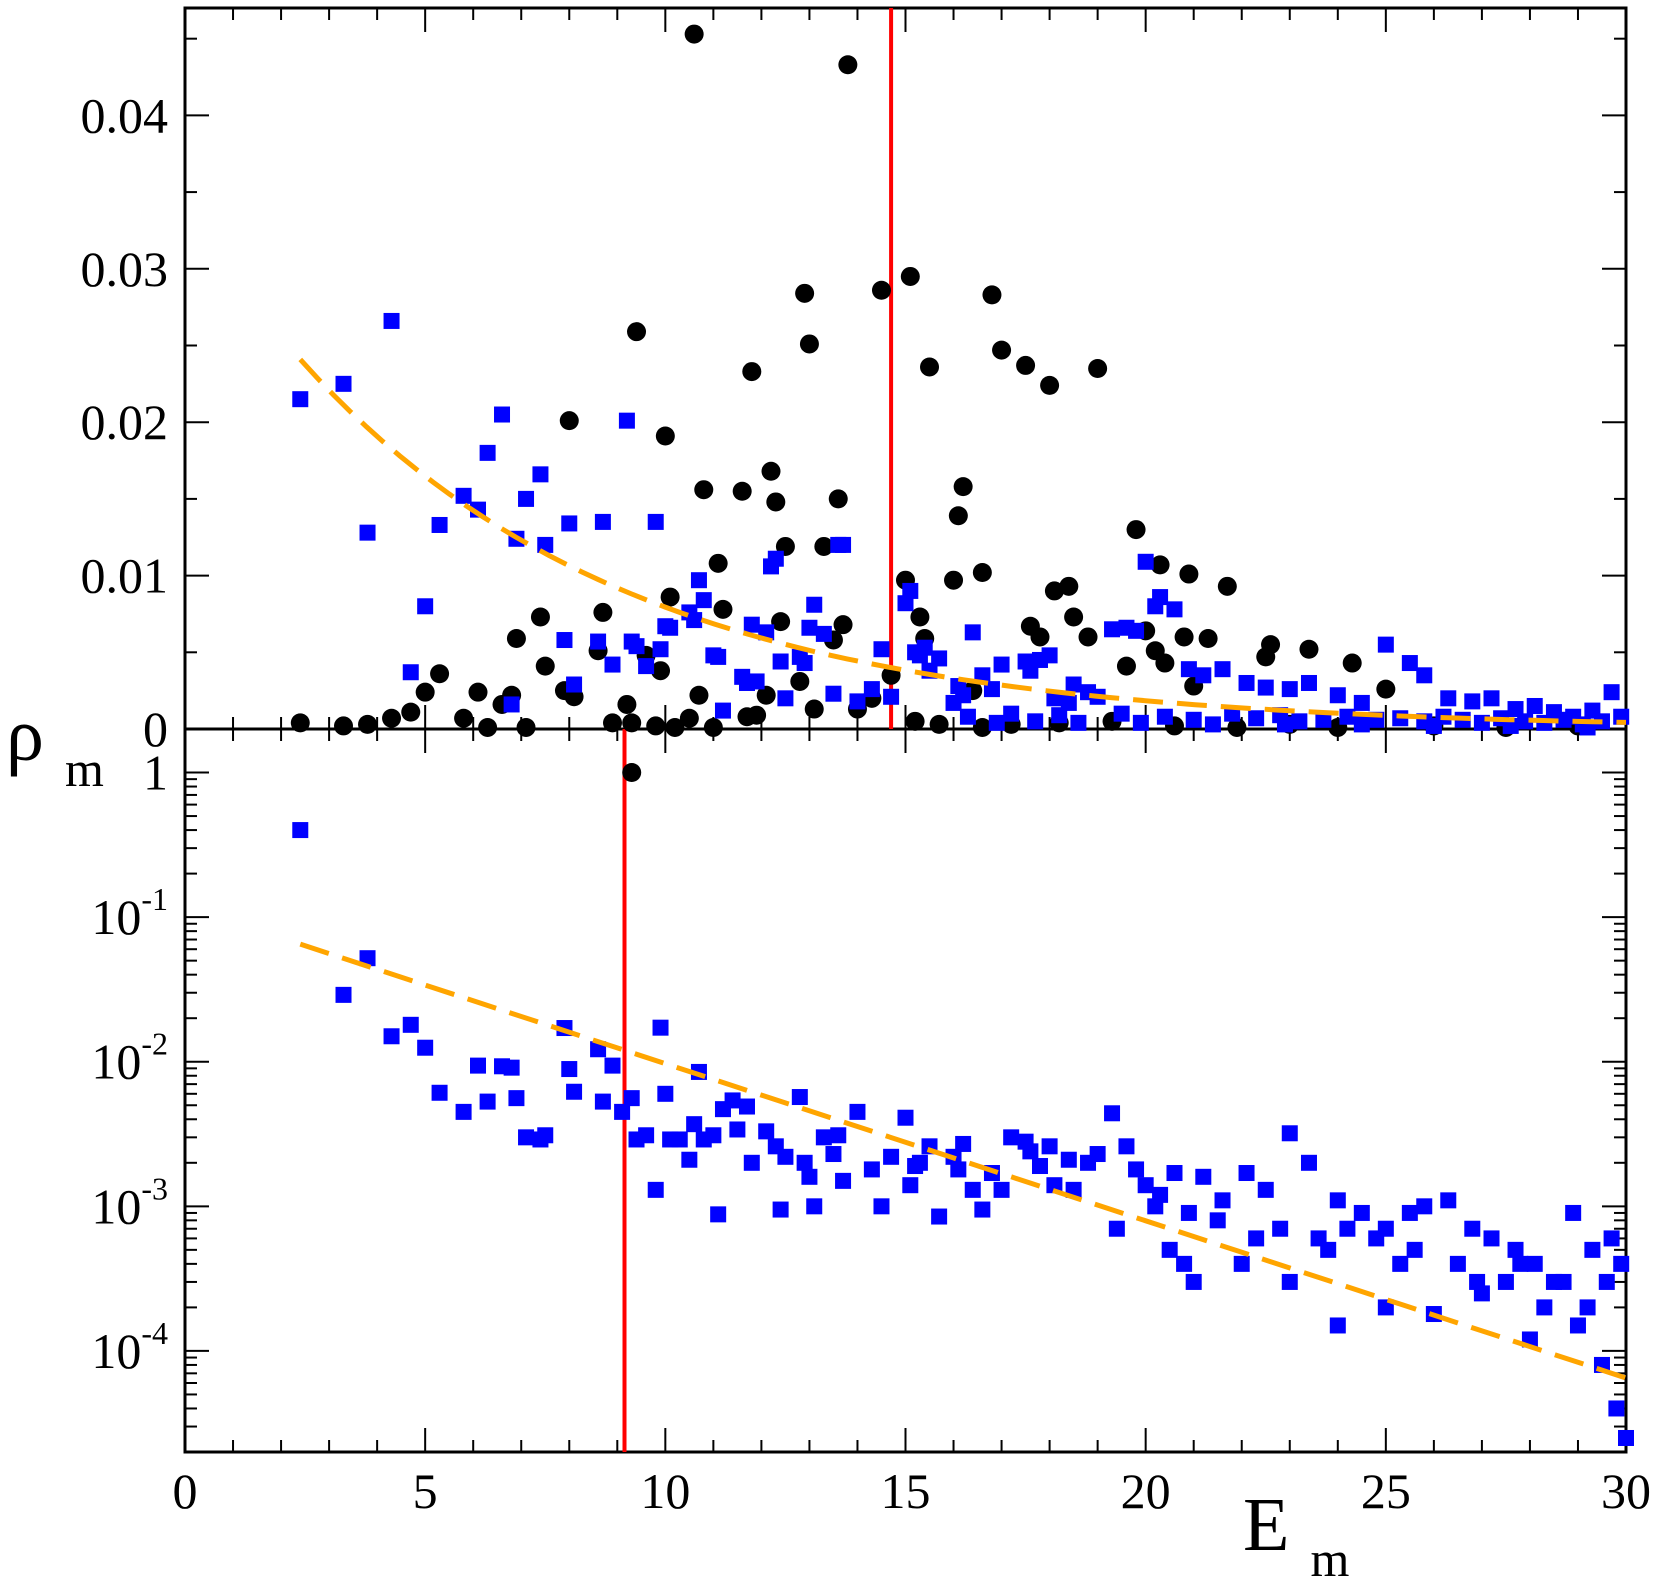 This screenshot has height=1586, width=1656. What do you see at coordinates (185, 1491) in the screenshot?
I see `x-tick-label: 0` at bounding box center [185, 1491].